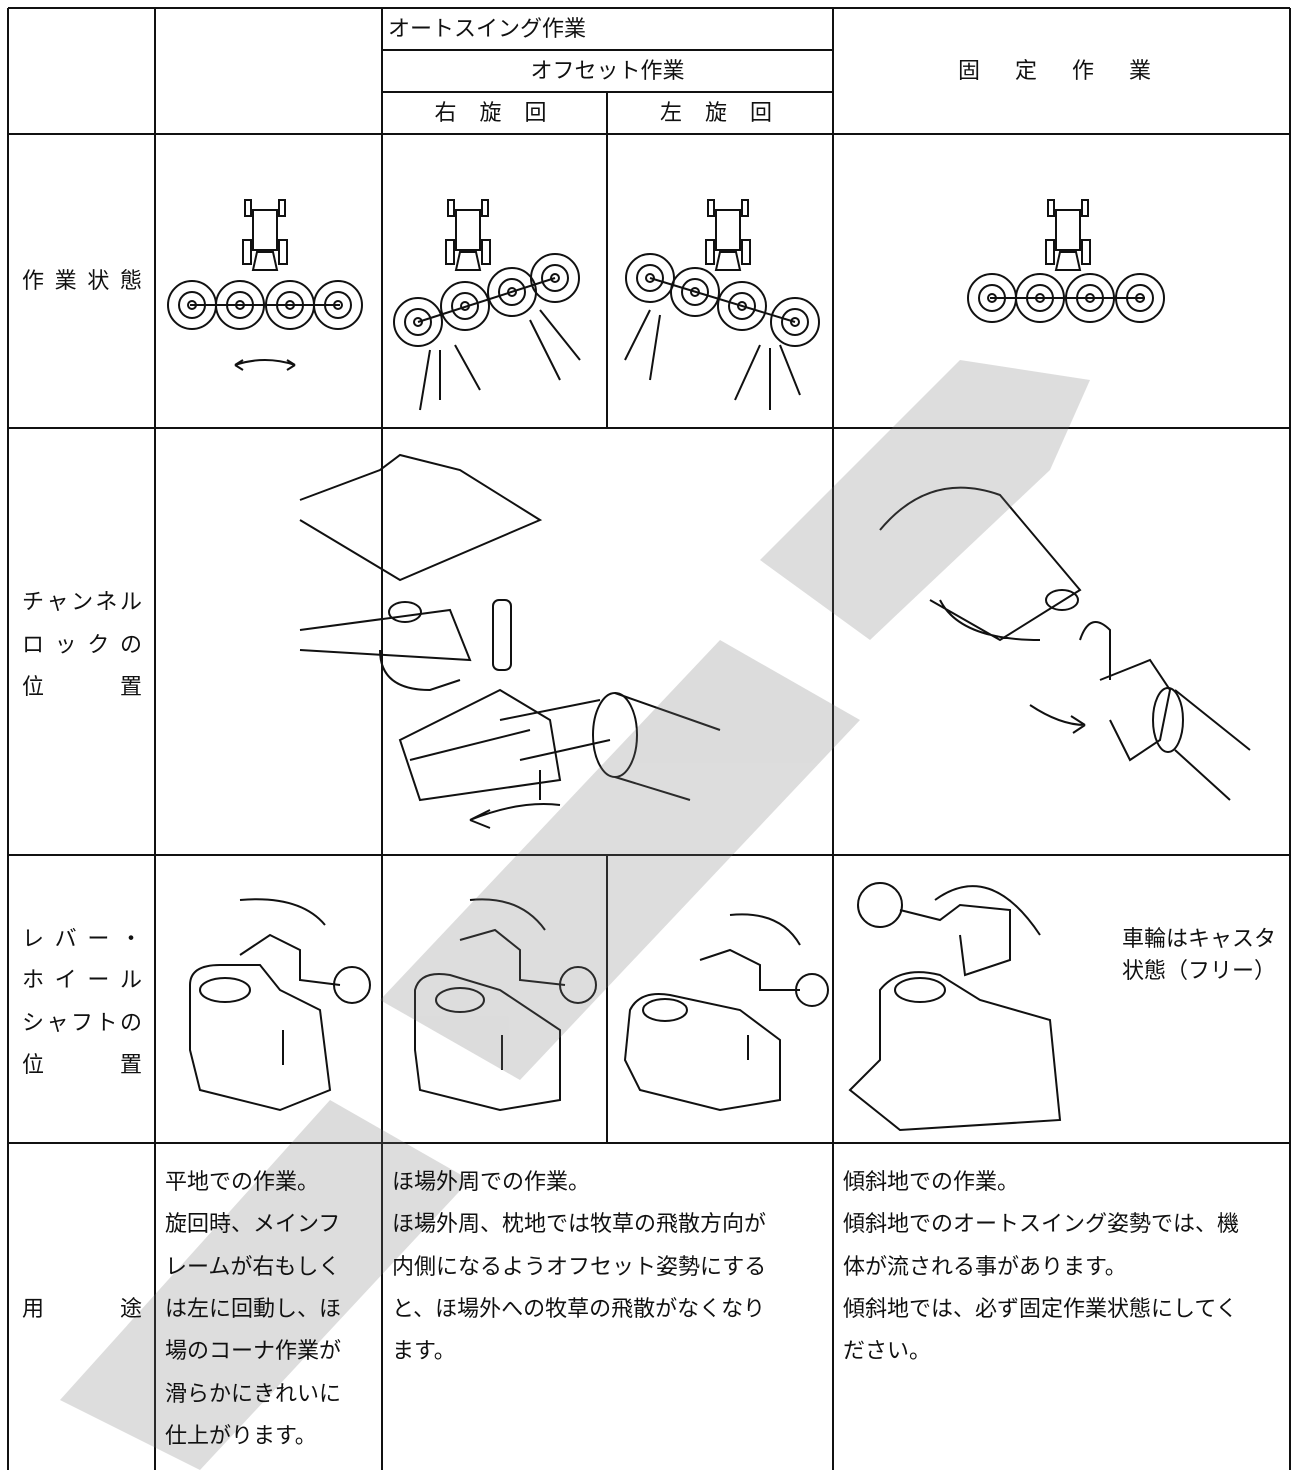 This screenshot has height=1470, width=1296. What do you see at coordinates (1040, 1309) in the screenshot?
I see `usage-line: 傾斜地では、必ず固定作業状態にしてく` at bounding box center [1040, 1309].